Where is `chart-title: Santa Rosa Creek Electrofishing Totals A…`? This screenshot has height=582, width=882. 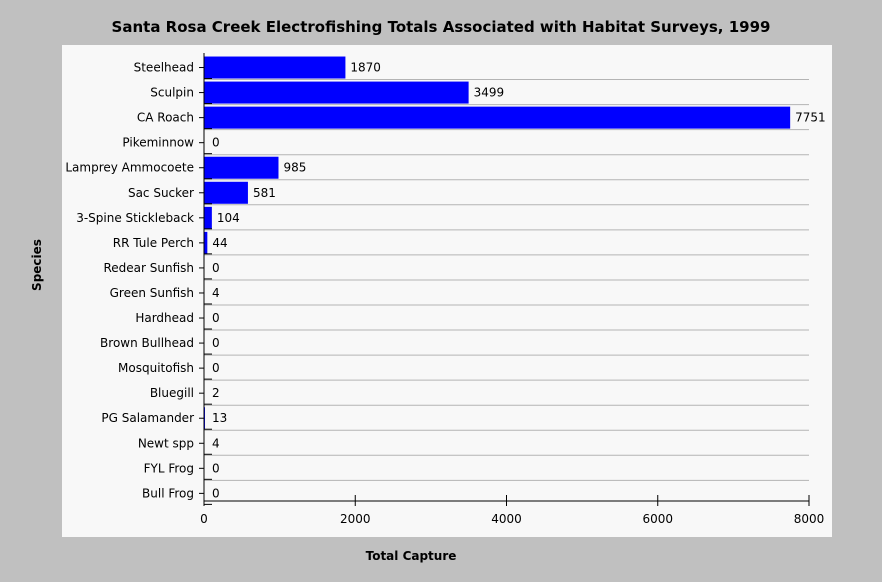
chart-title: Santa Rosa Creek Electrofishing Totals A… is located at coordinates (441, 27).